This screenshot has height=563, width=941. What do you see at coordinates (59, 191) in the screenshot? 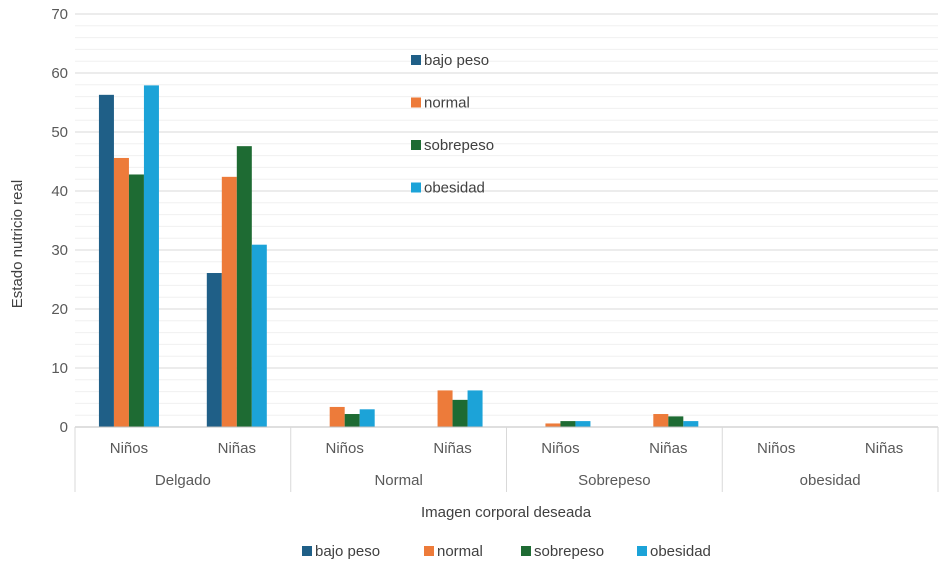
I see `y-tick-label: 40` at bounding box center [59, 191].